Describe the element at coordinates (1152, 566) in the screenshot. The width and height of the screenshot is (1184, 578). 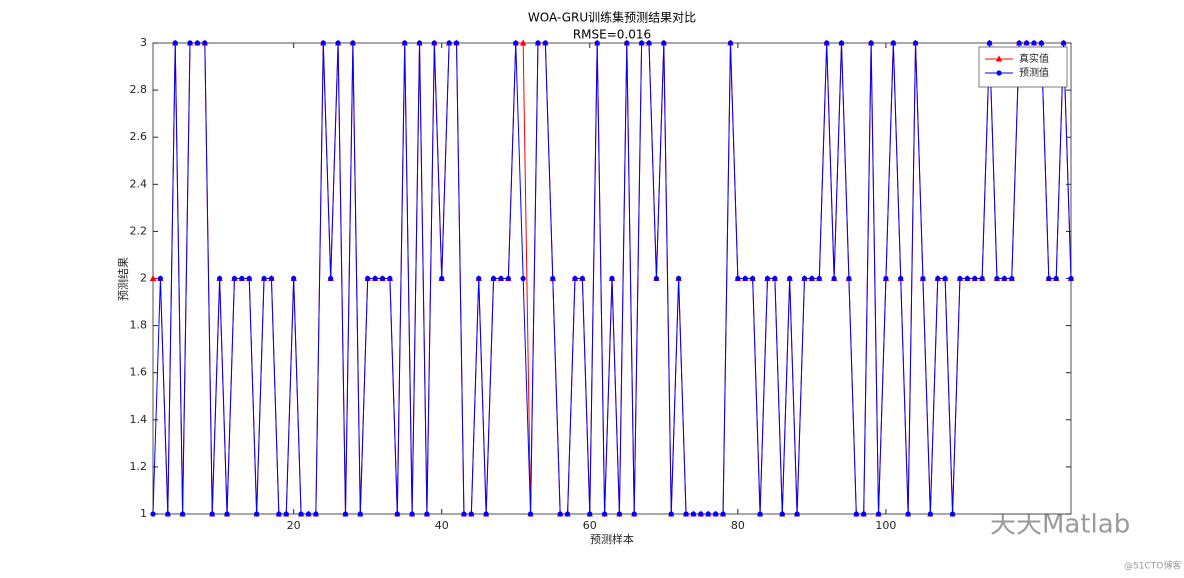
I see `source-label: @51CTO博客` at that location.